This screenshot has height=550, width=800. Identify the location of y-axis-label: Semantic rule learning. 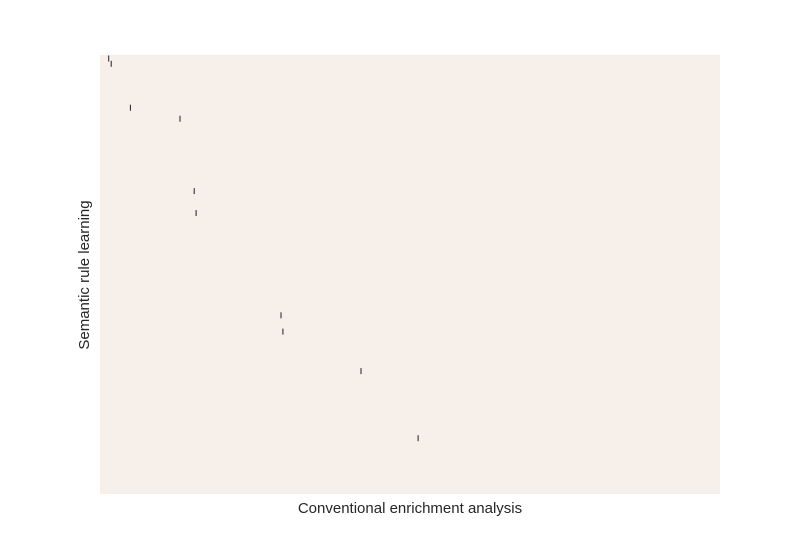
(84, 274).